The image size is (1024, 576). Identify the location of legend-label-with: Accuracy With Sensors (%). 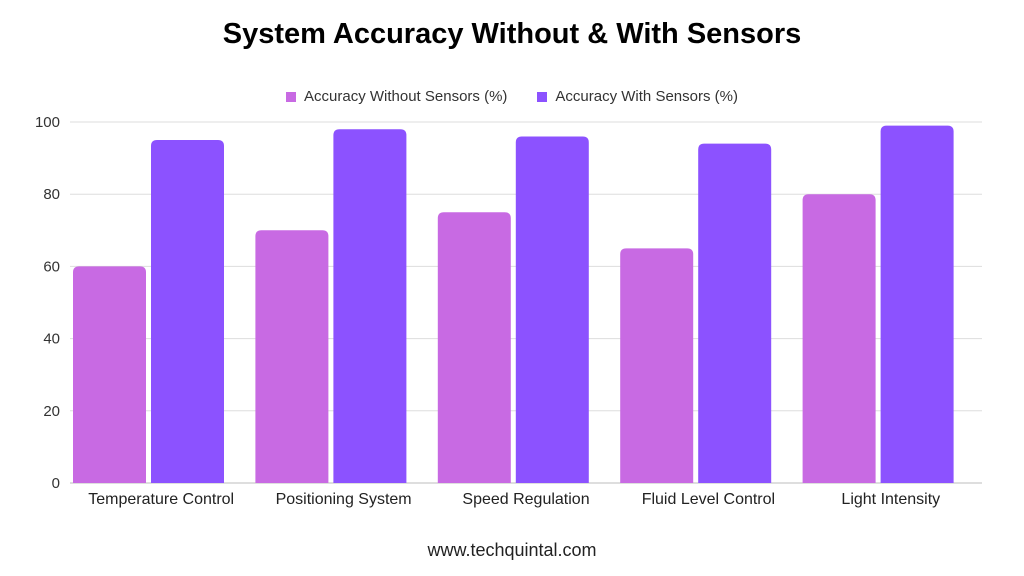
(646, 96).